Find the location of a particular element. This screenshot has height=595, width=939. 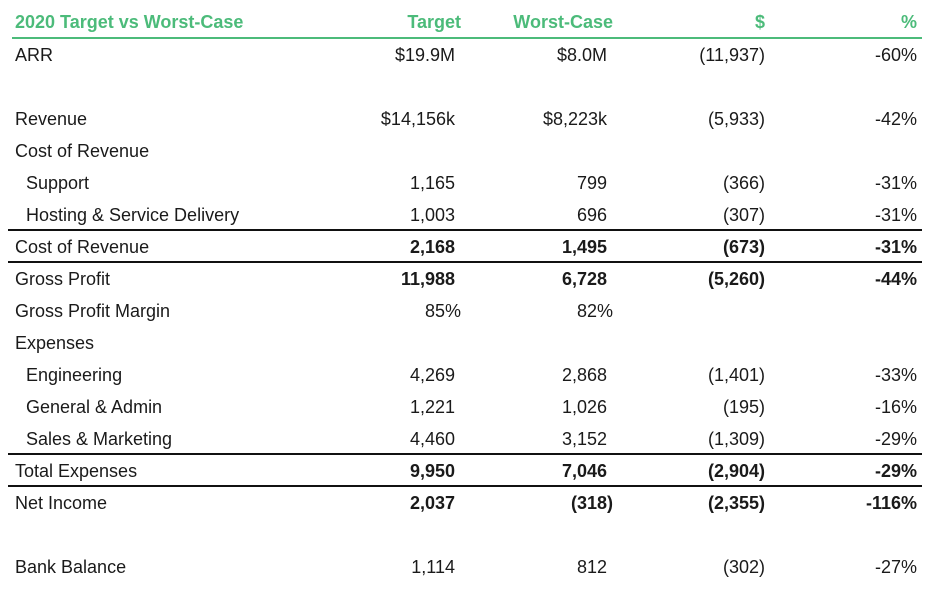

percent-variance: -60% is located at coordinates (895, 55).